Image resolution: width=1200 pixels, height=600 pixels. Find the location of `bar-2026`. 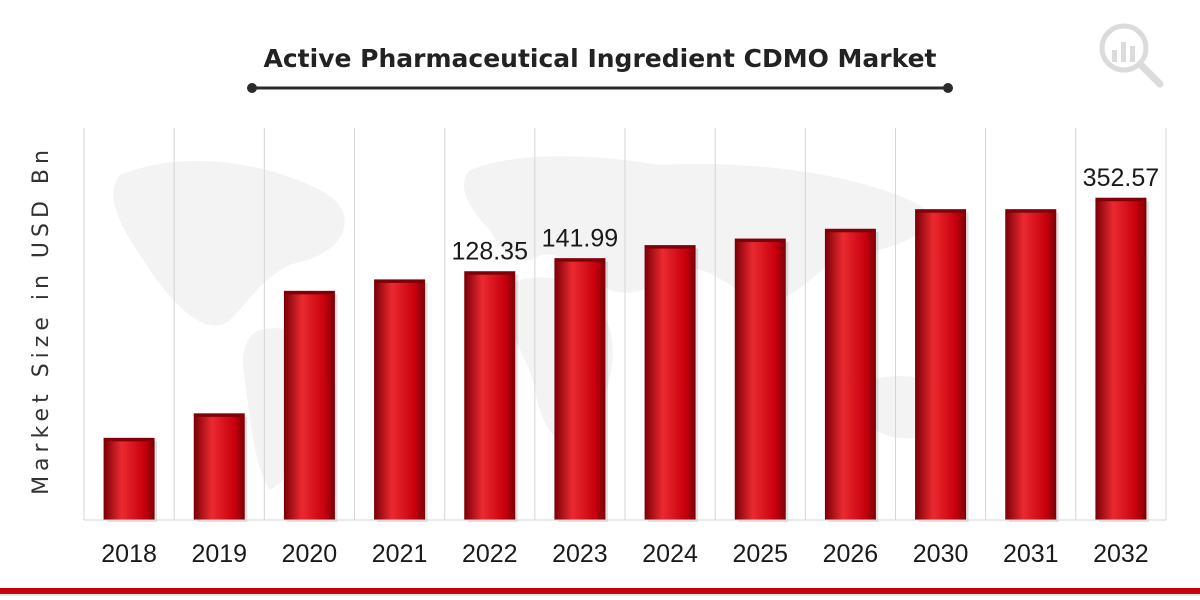

bar-2026 is located at coordinates (851, 375).